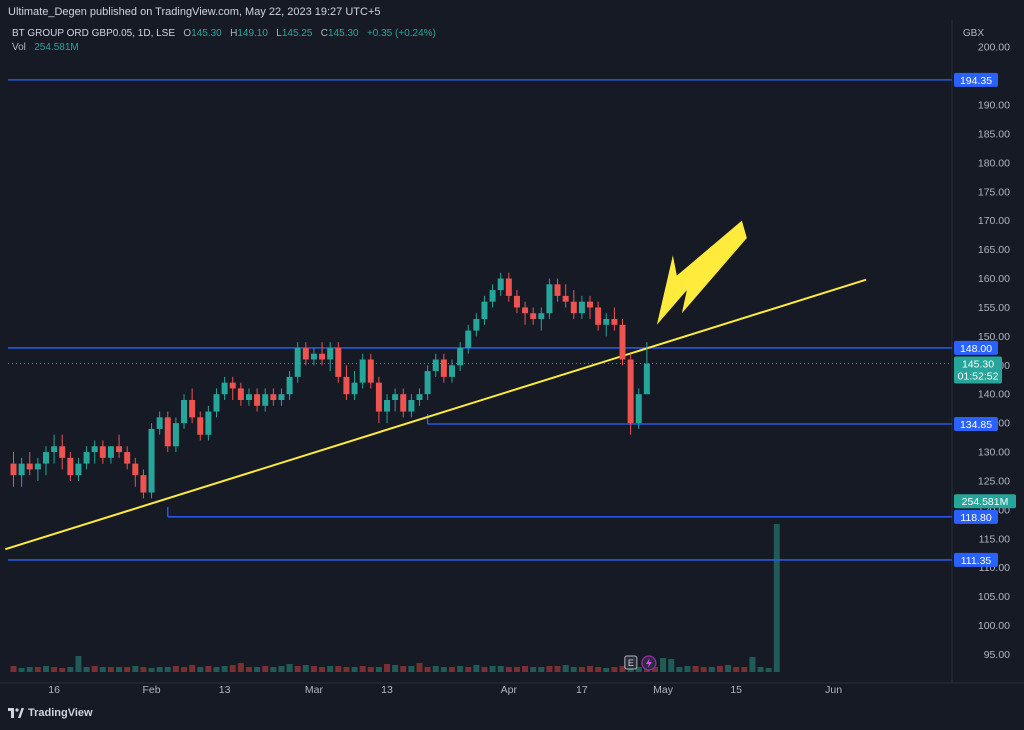 The width and height of the screenshot is (1024, 730). I want to click on open-label: O, so click(187, 33).